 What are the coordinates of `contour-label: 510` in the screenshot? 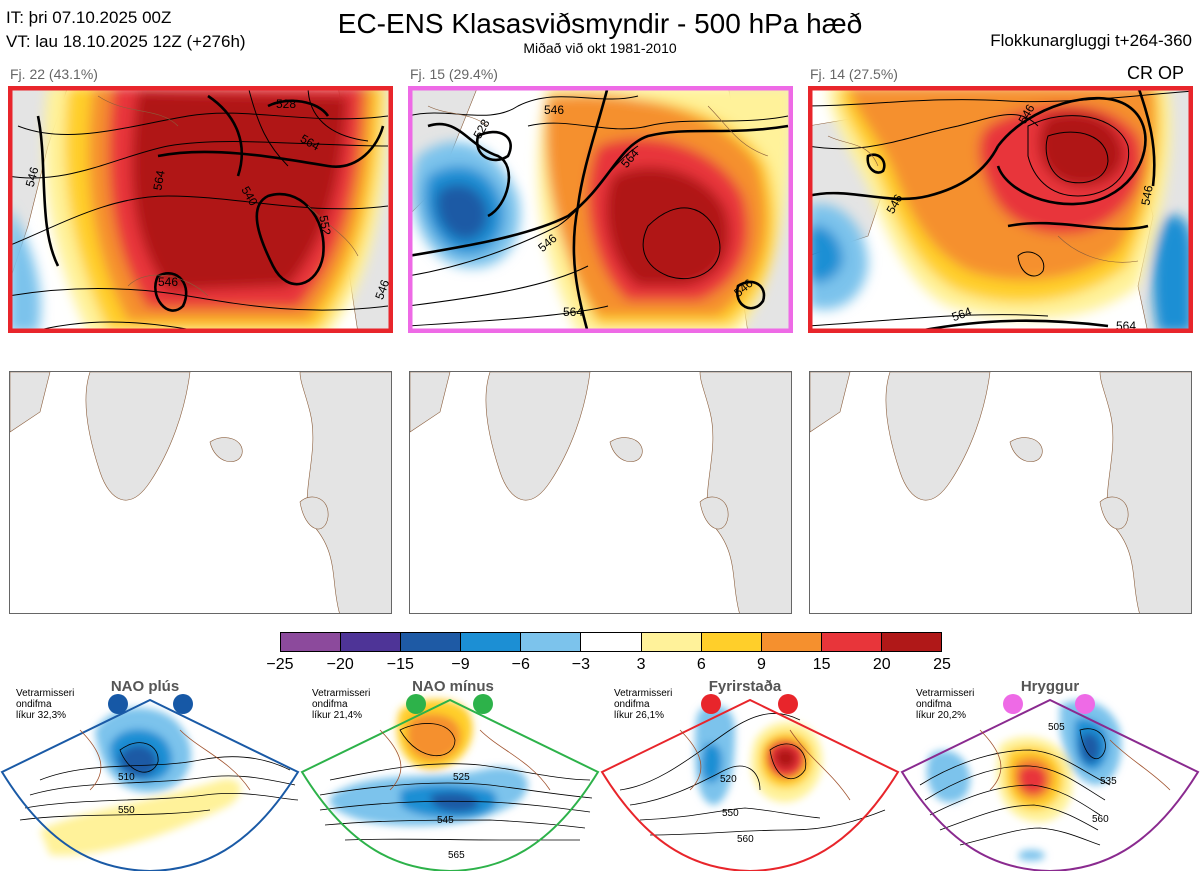 It's located at (126, 777).